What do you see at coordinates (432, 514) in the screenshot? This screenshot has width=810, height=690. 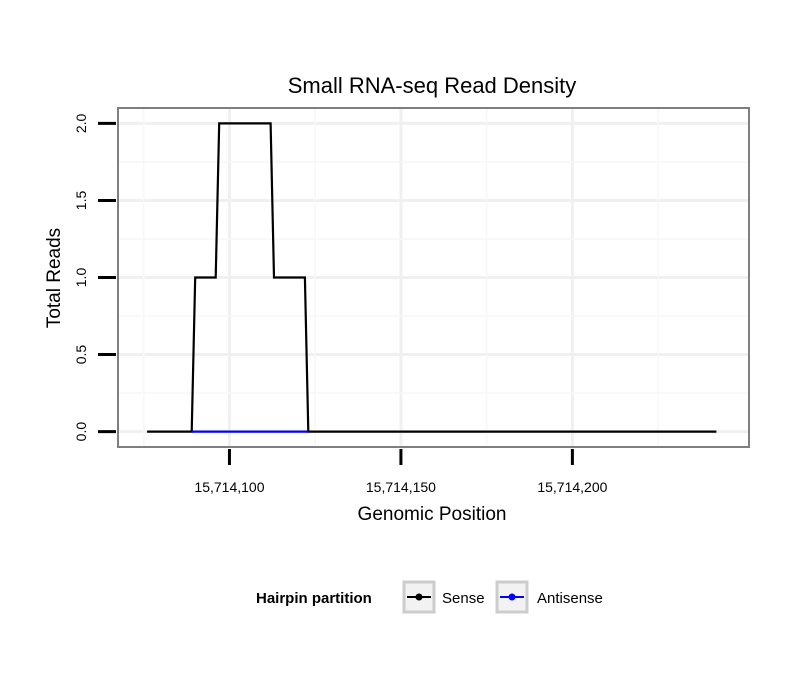 I see `x-axis-title: Genomic Position` at bounding box center [432, 514].